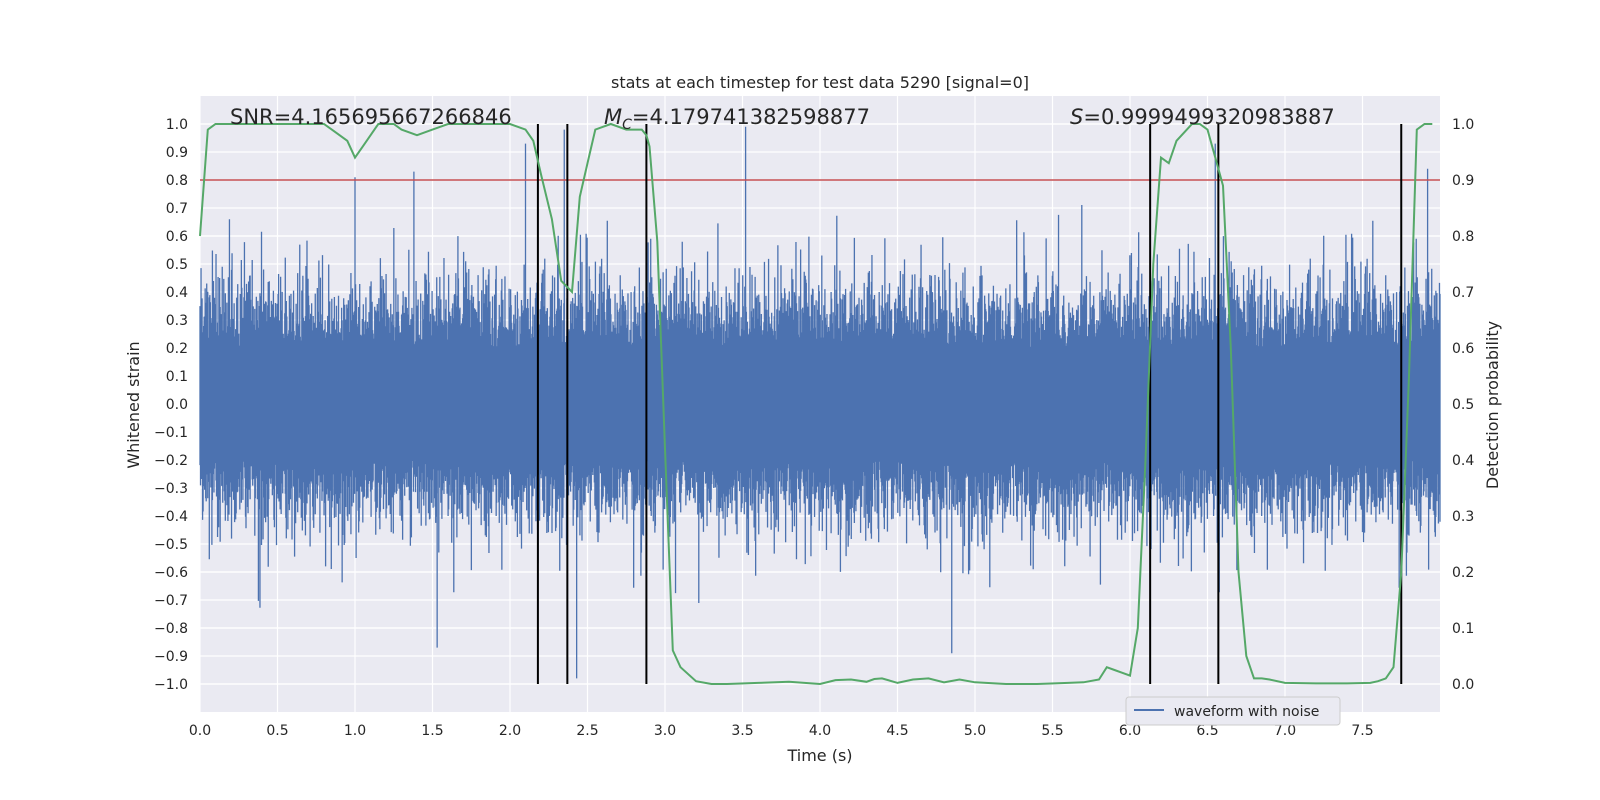  I want to click on y2-tick-label: 0.7, so click(1463, 293).